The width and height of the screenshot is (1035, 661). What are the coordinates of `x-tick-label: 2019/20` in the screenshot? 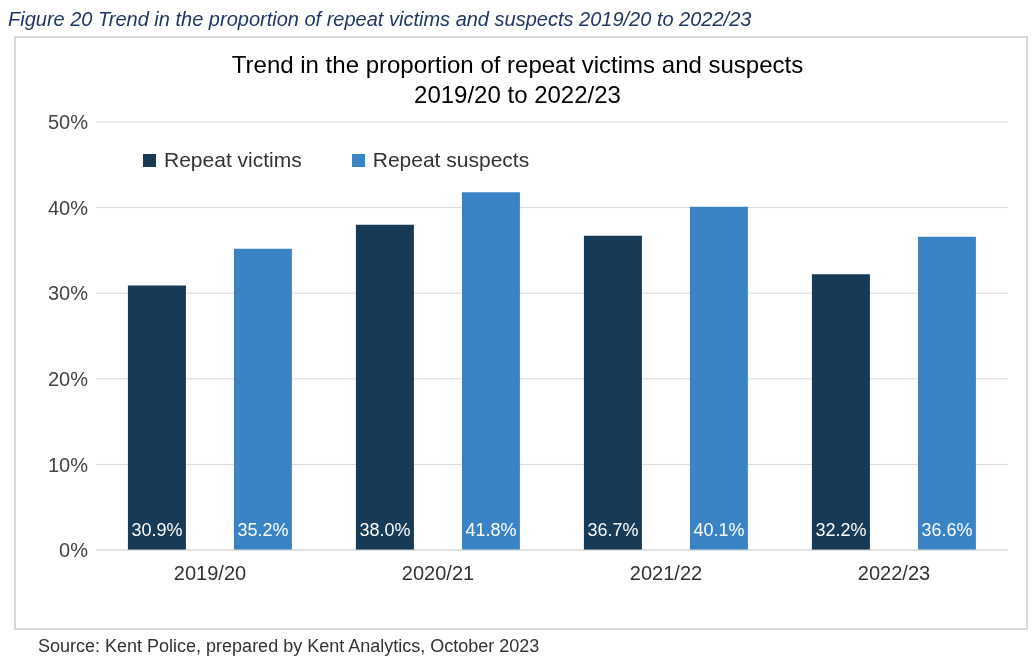 It's located at (210, 573).